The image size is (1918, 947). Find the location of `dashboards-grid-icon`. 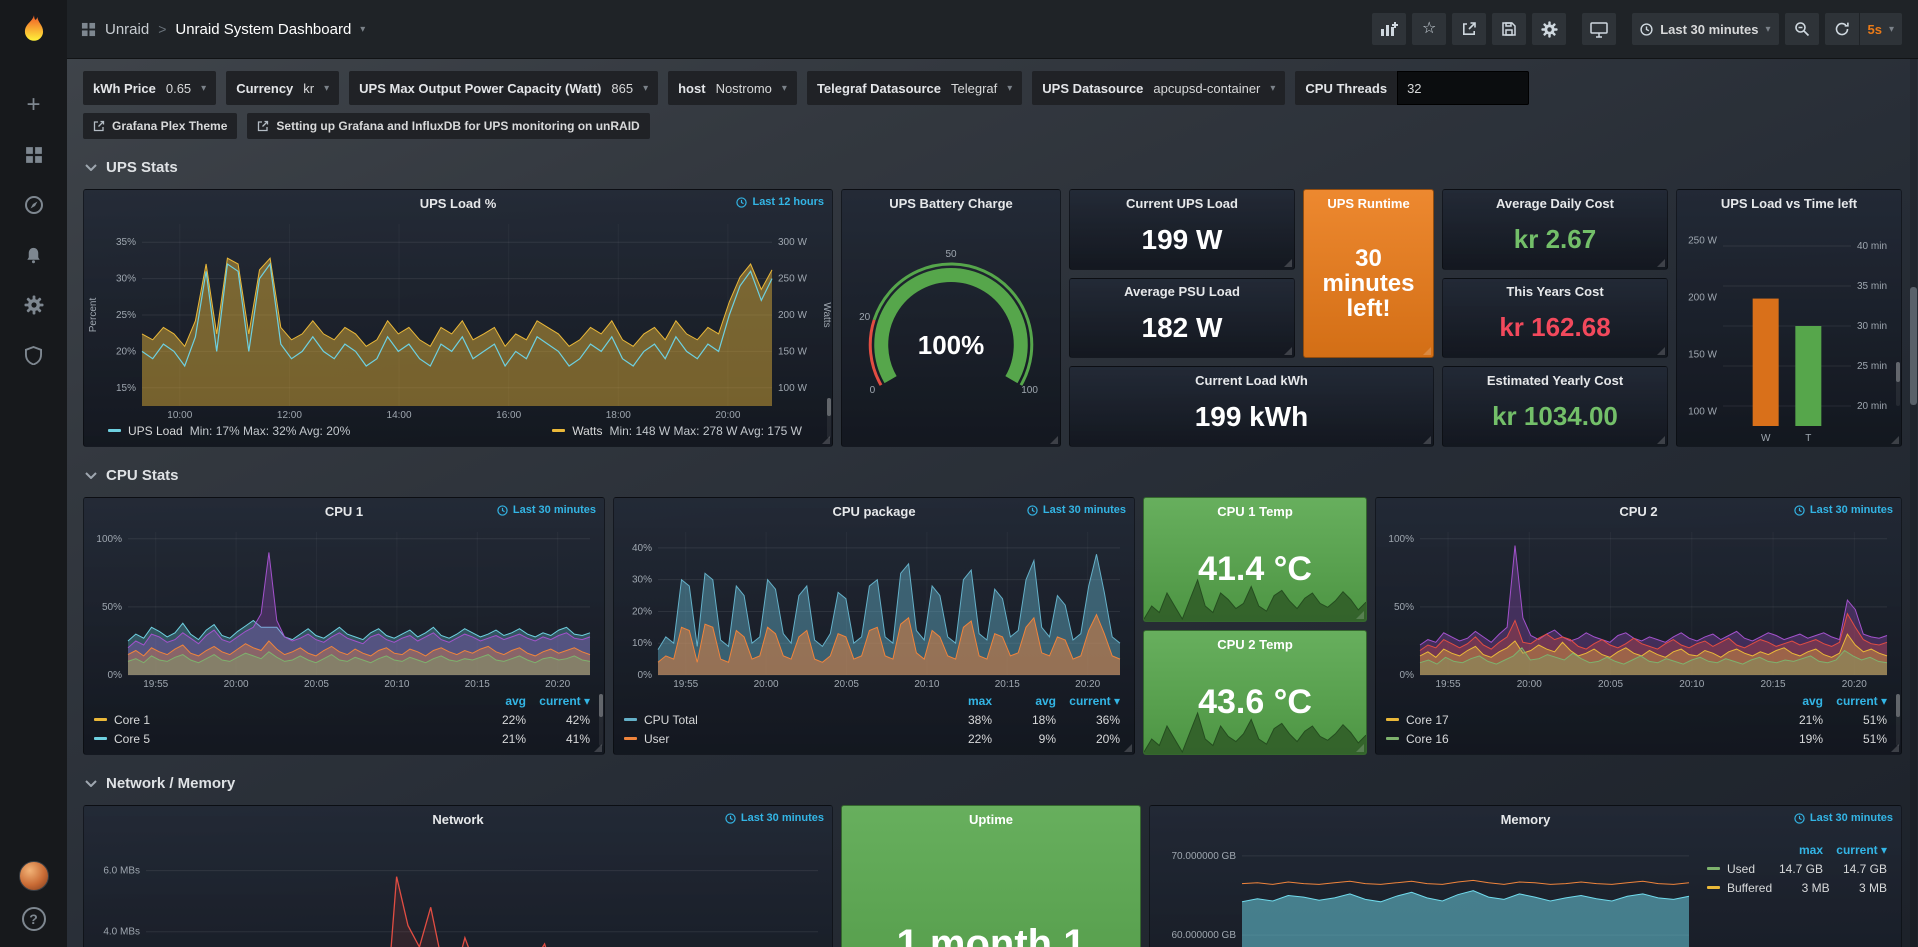

dashboards-grid-icon is located at coordinates (88, 29).